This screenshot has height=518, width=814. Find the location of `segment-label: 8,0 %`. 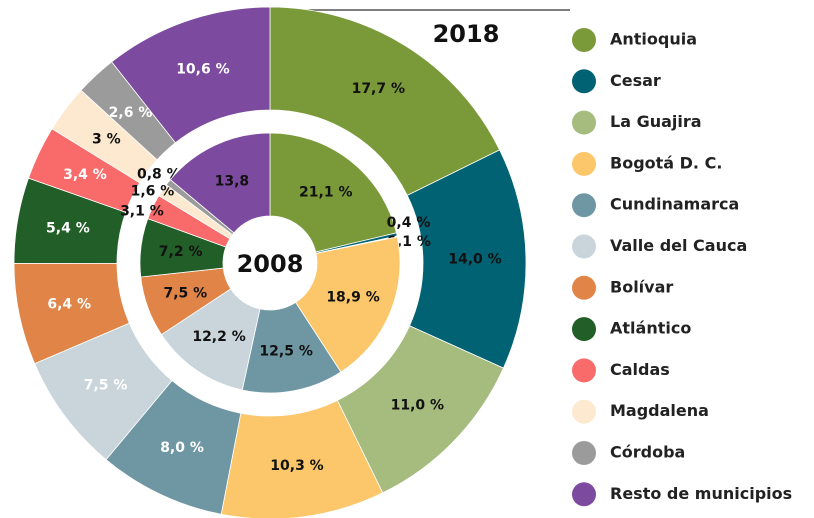

segment-label: 8,0 % is located at coordinates (182, 448).